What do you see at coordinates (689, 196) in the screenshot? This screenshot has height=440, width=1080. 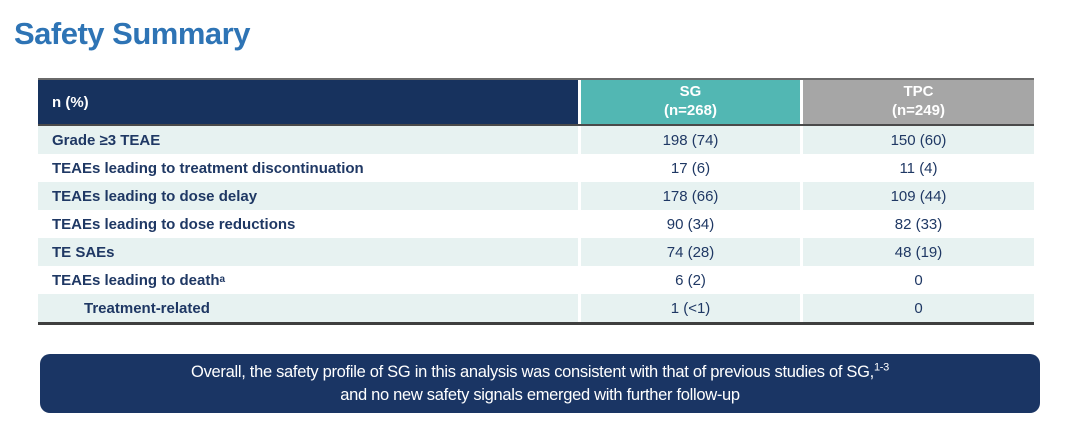 I see `sg-value: 178 (66)` at bounding box center [689, 196].